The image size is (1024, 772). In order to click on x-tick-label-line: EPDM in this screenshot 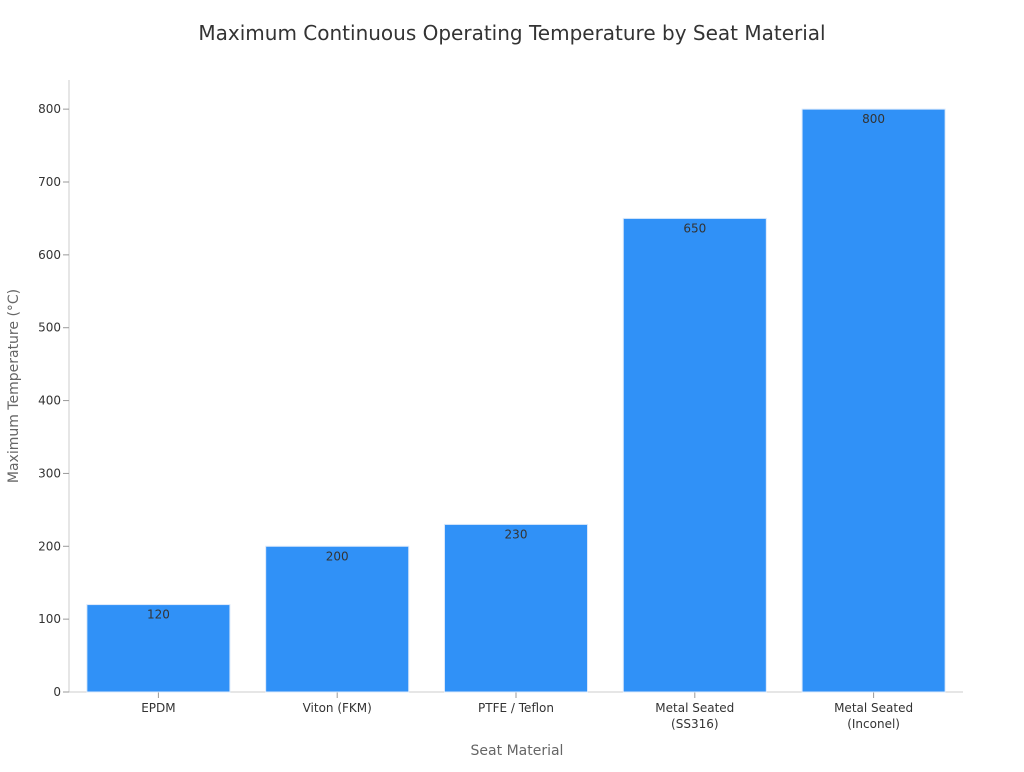, I will do `click(158, 708)`.